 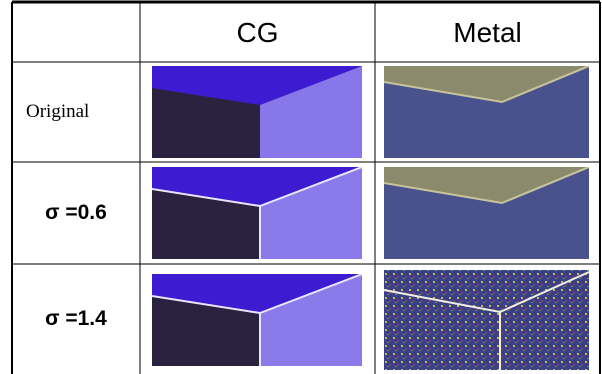 I want to click on row-header: σ =1.4, so click(x=76, y=318).